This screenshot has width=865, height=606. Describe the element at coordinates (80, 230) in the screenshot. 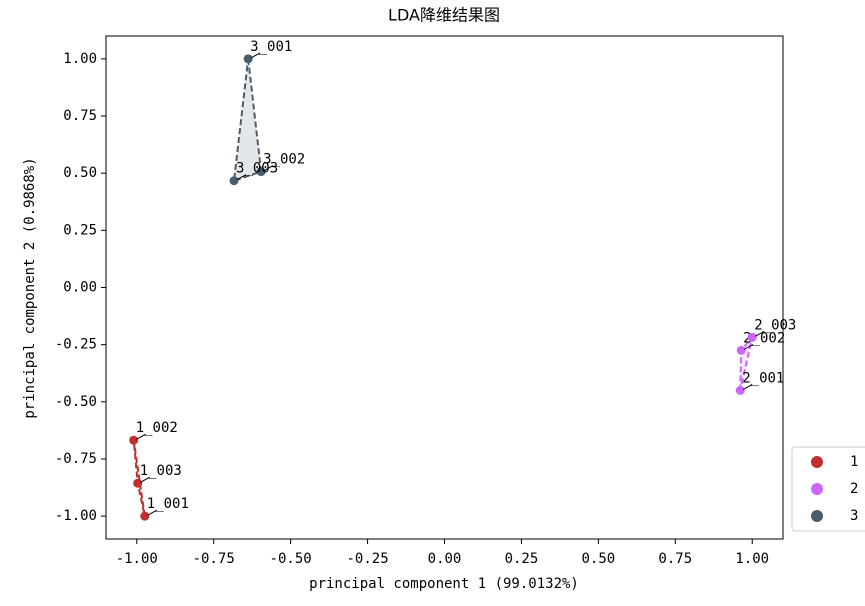

I see `y-tick-label: 0.25` at that location.